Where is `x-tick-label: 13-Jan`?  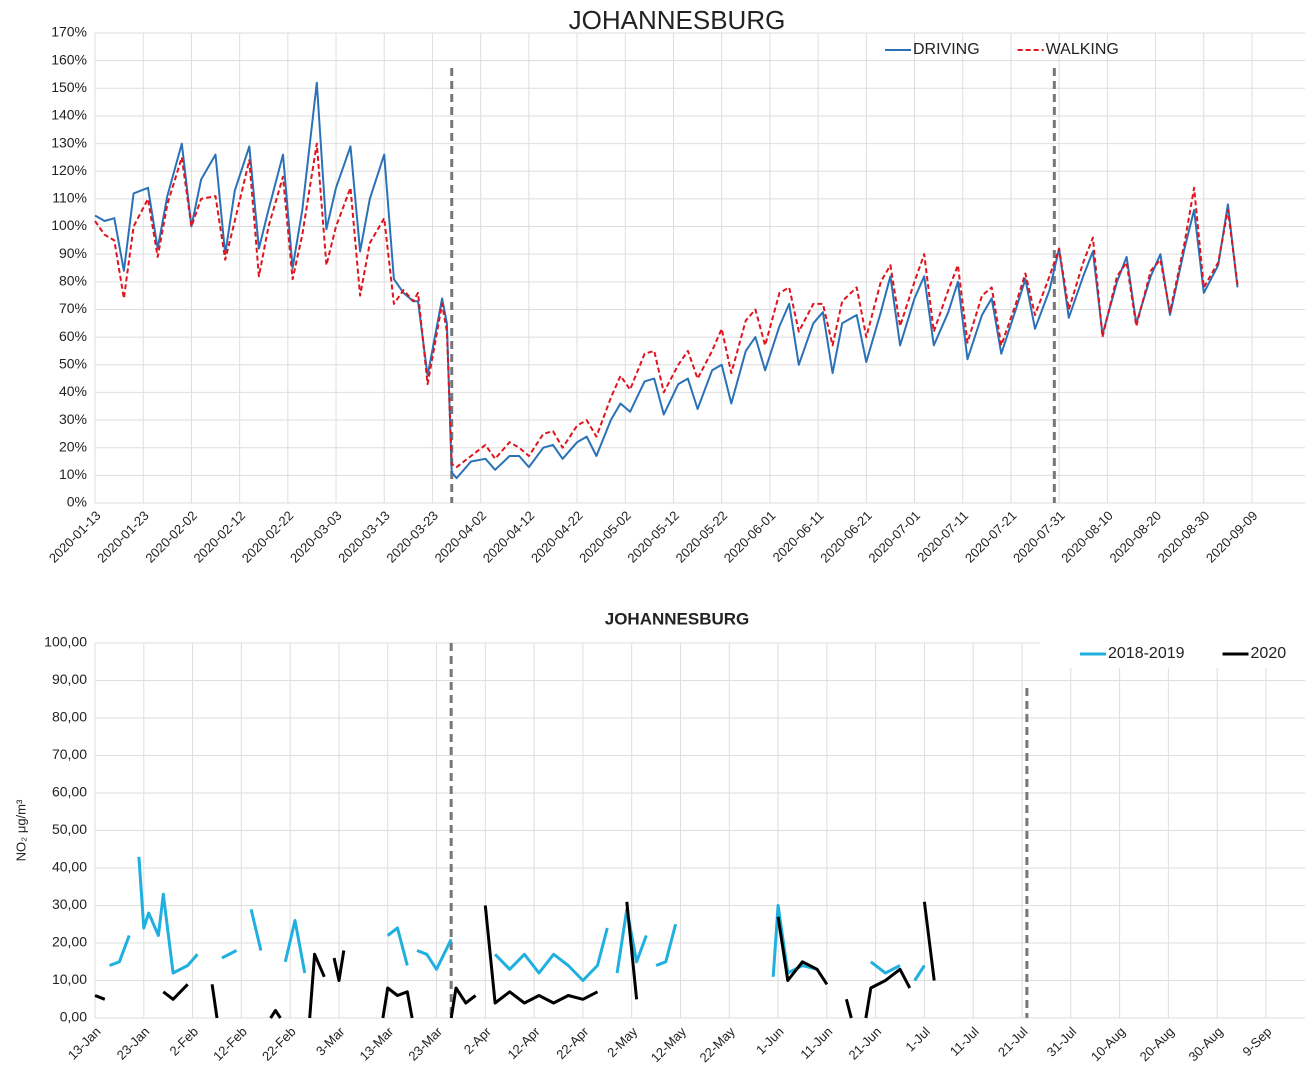 x-tick-label: 13-Jan is located at coordinates (84, 1043).